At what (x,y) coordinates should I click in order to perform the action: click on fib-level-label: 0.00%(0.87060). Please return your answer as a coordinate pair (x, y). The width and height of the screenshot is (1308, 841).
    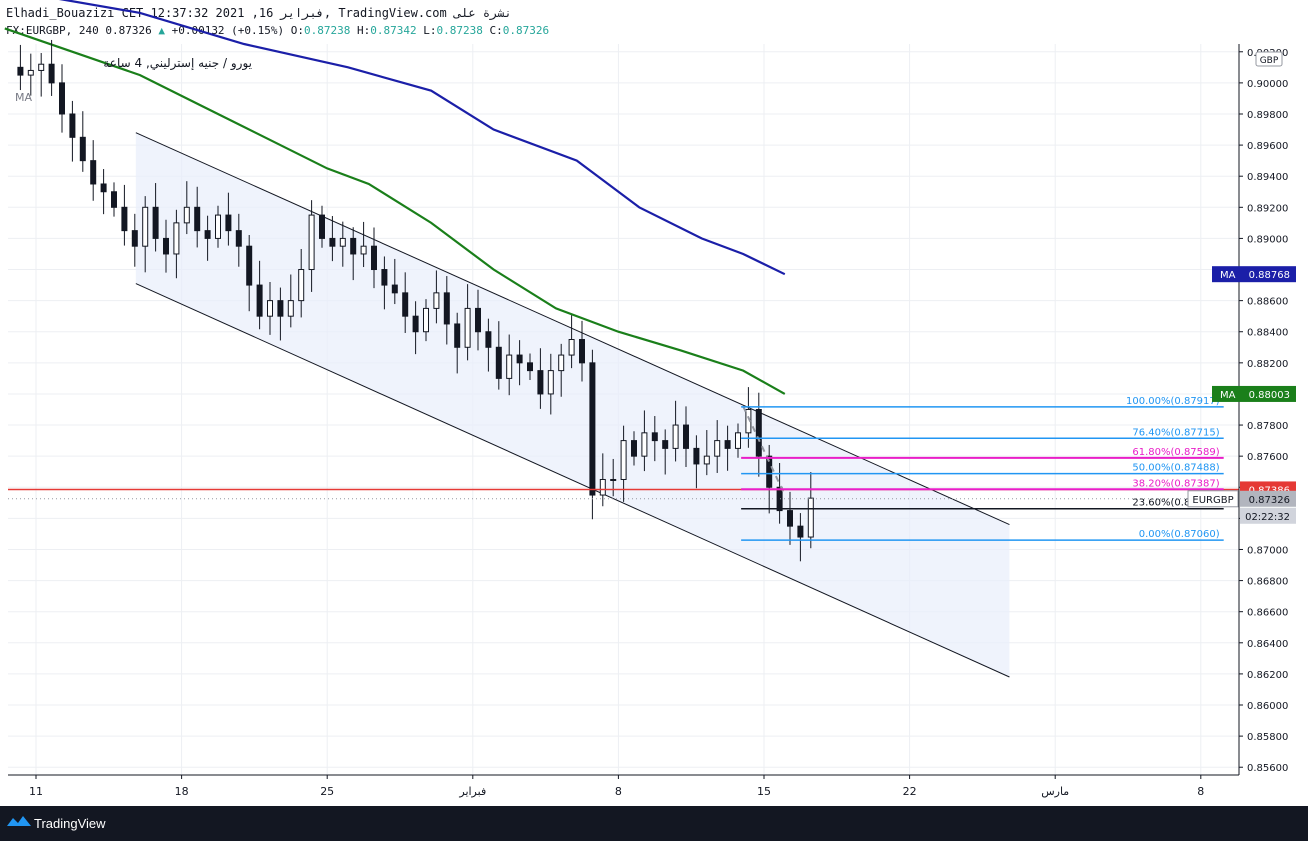
    Looking at the image, I should click on (1179, 534).